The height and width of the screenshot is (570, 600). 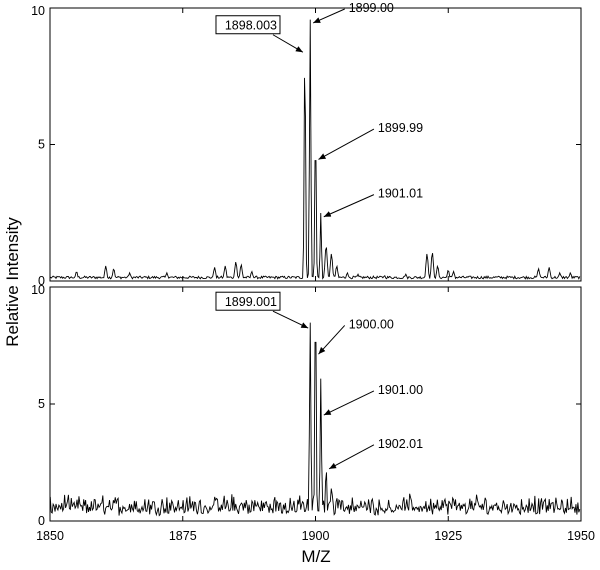 I want to click on peak-label: 1900.00, so click(x=371, y=324).